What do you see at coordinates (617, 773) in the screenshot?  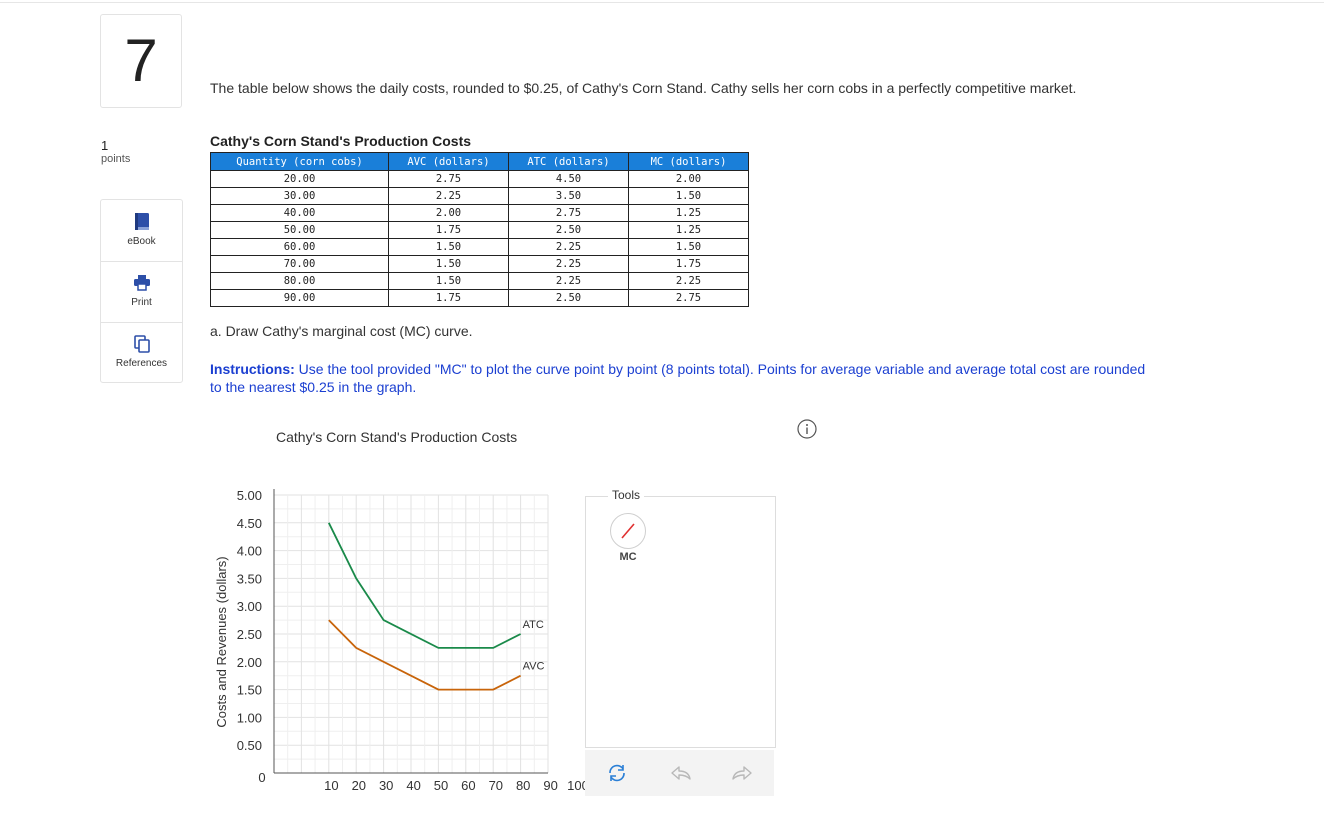 I see `reset-icon` at bounding box center [617, 773].